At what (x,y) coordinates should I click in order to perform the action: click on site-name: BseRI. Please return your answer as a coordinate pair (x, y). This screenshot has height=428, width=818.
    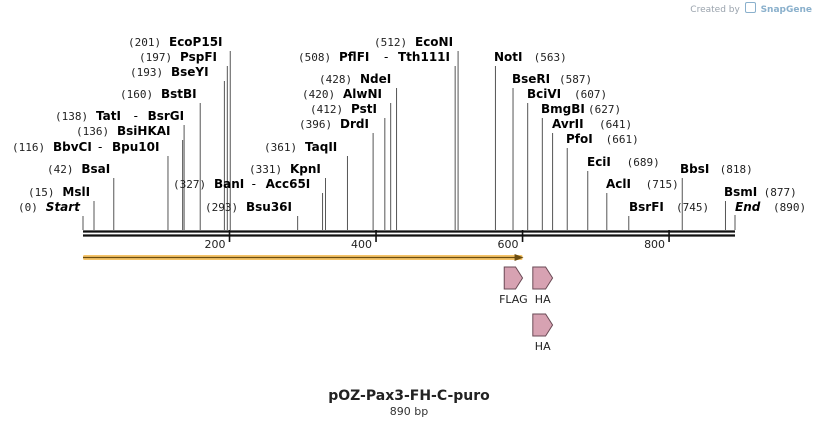
    Looking at the image, I should click on (531, 79).